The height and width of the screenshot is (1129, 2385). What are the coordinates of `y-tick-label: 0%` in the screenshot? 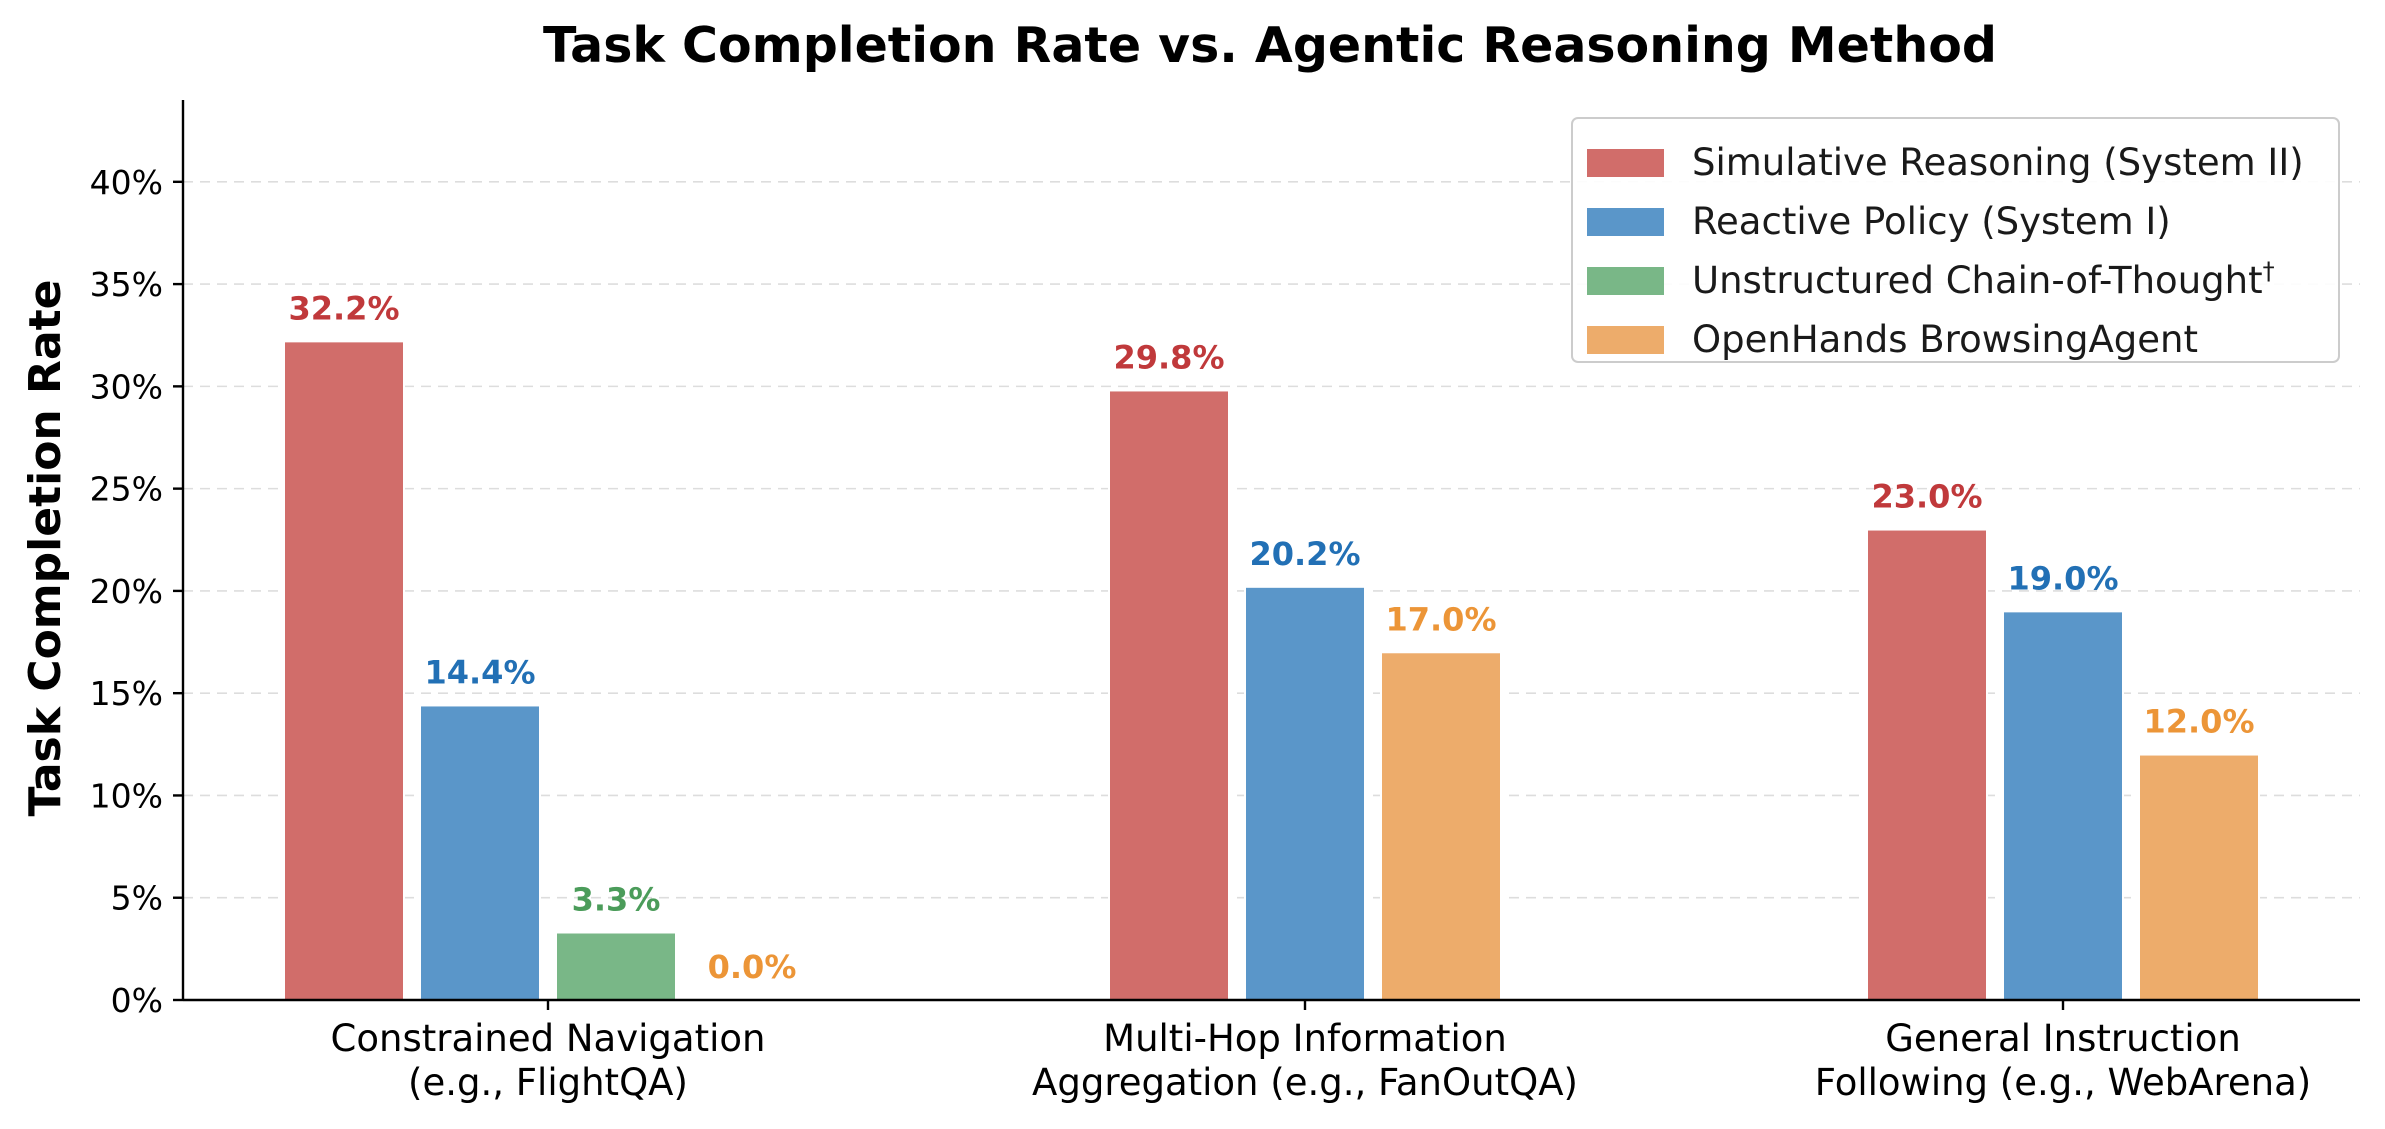 It's located at (137, 1000).